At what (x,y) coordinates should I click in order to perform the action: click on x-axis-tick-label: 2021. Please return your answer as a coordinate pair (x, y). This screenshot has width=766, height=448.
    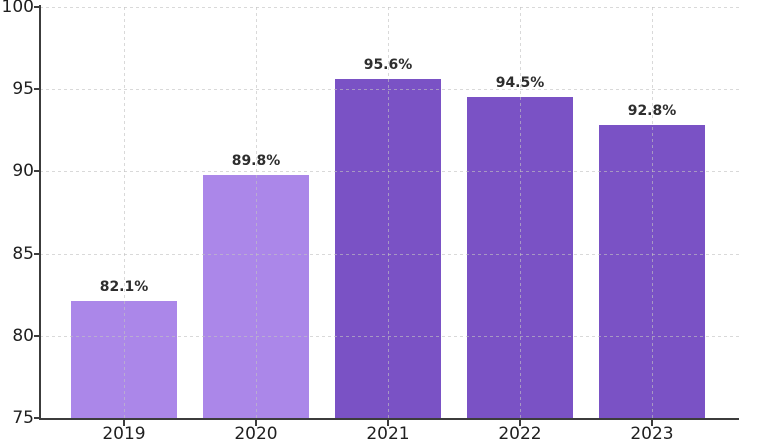
    Looking at the image, I should click on (388, 434).